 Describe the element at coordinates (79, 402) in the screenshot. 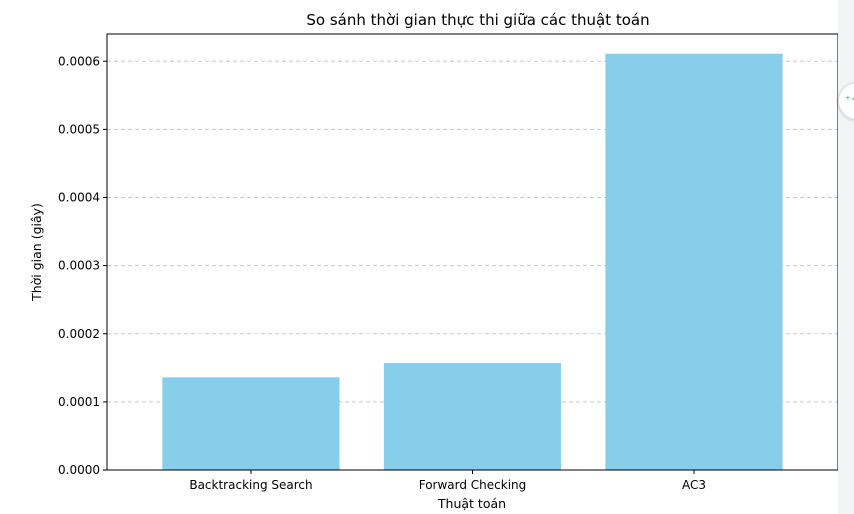

I see `y-tick-label: 0.0001` at that location.